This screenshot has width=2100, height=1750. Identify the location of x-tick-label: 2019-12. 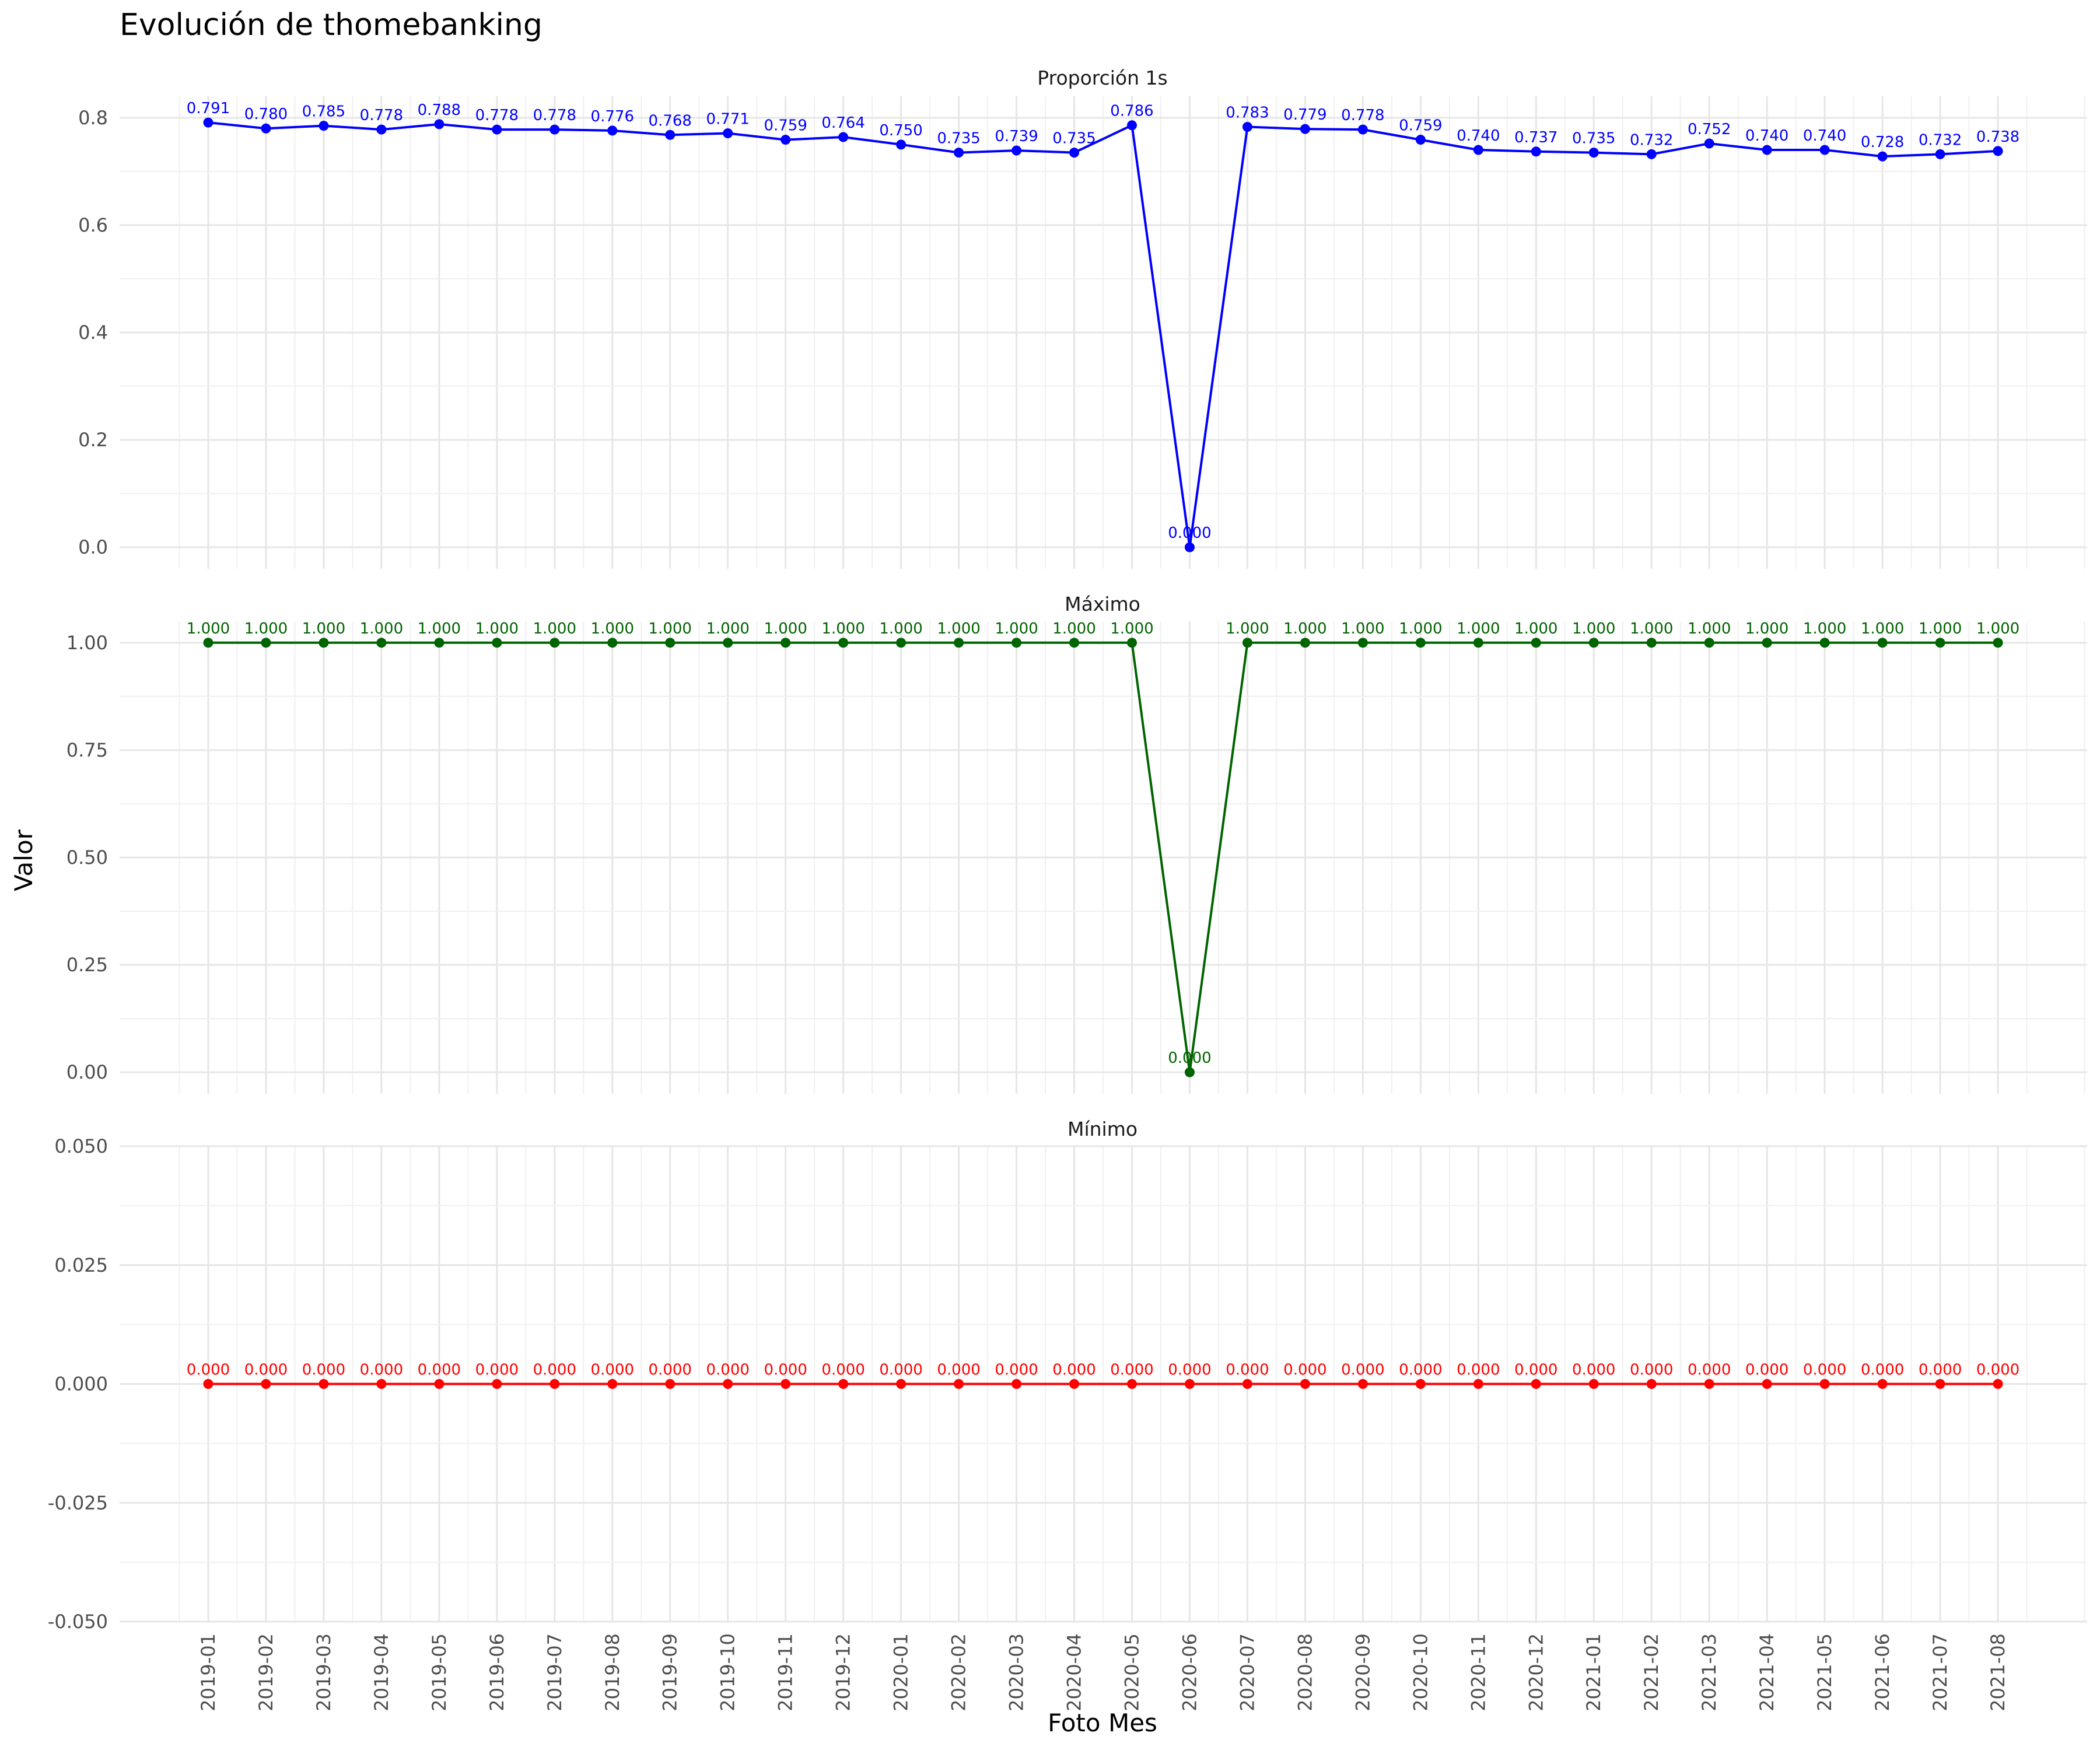
(843, 1672).